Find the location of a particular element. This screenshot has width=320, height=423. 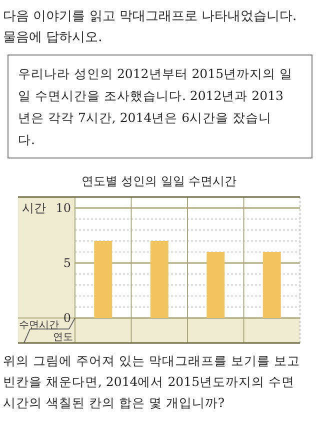

chart-title: 연도별 성인의 일일 수면시간 is located at coordinates (159, 181).